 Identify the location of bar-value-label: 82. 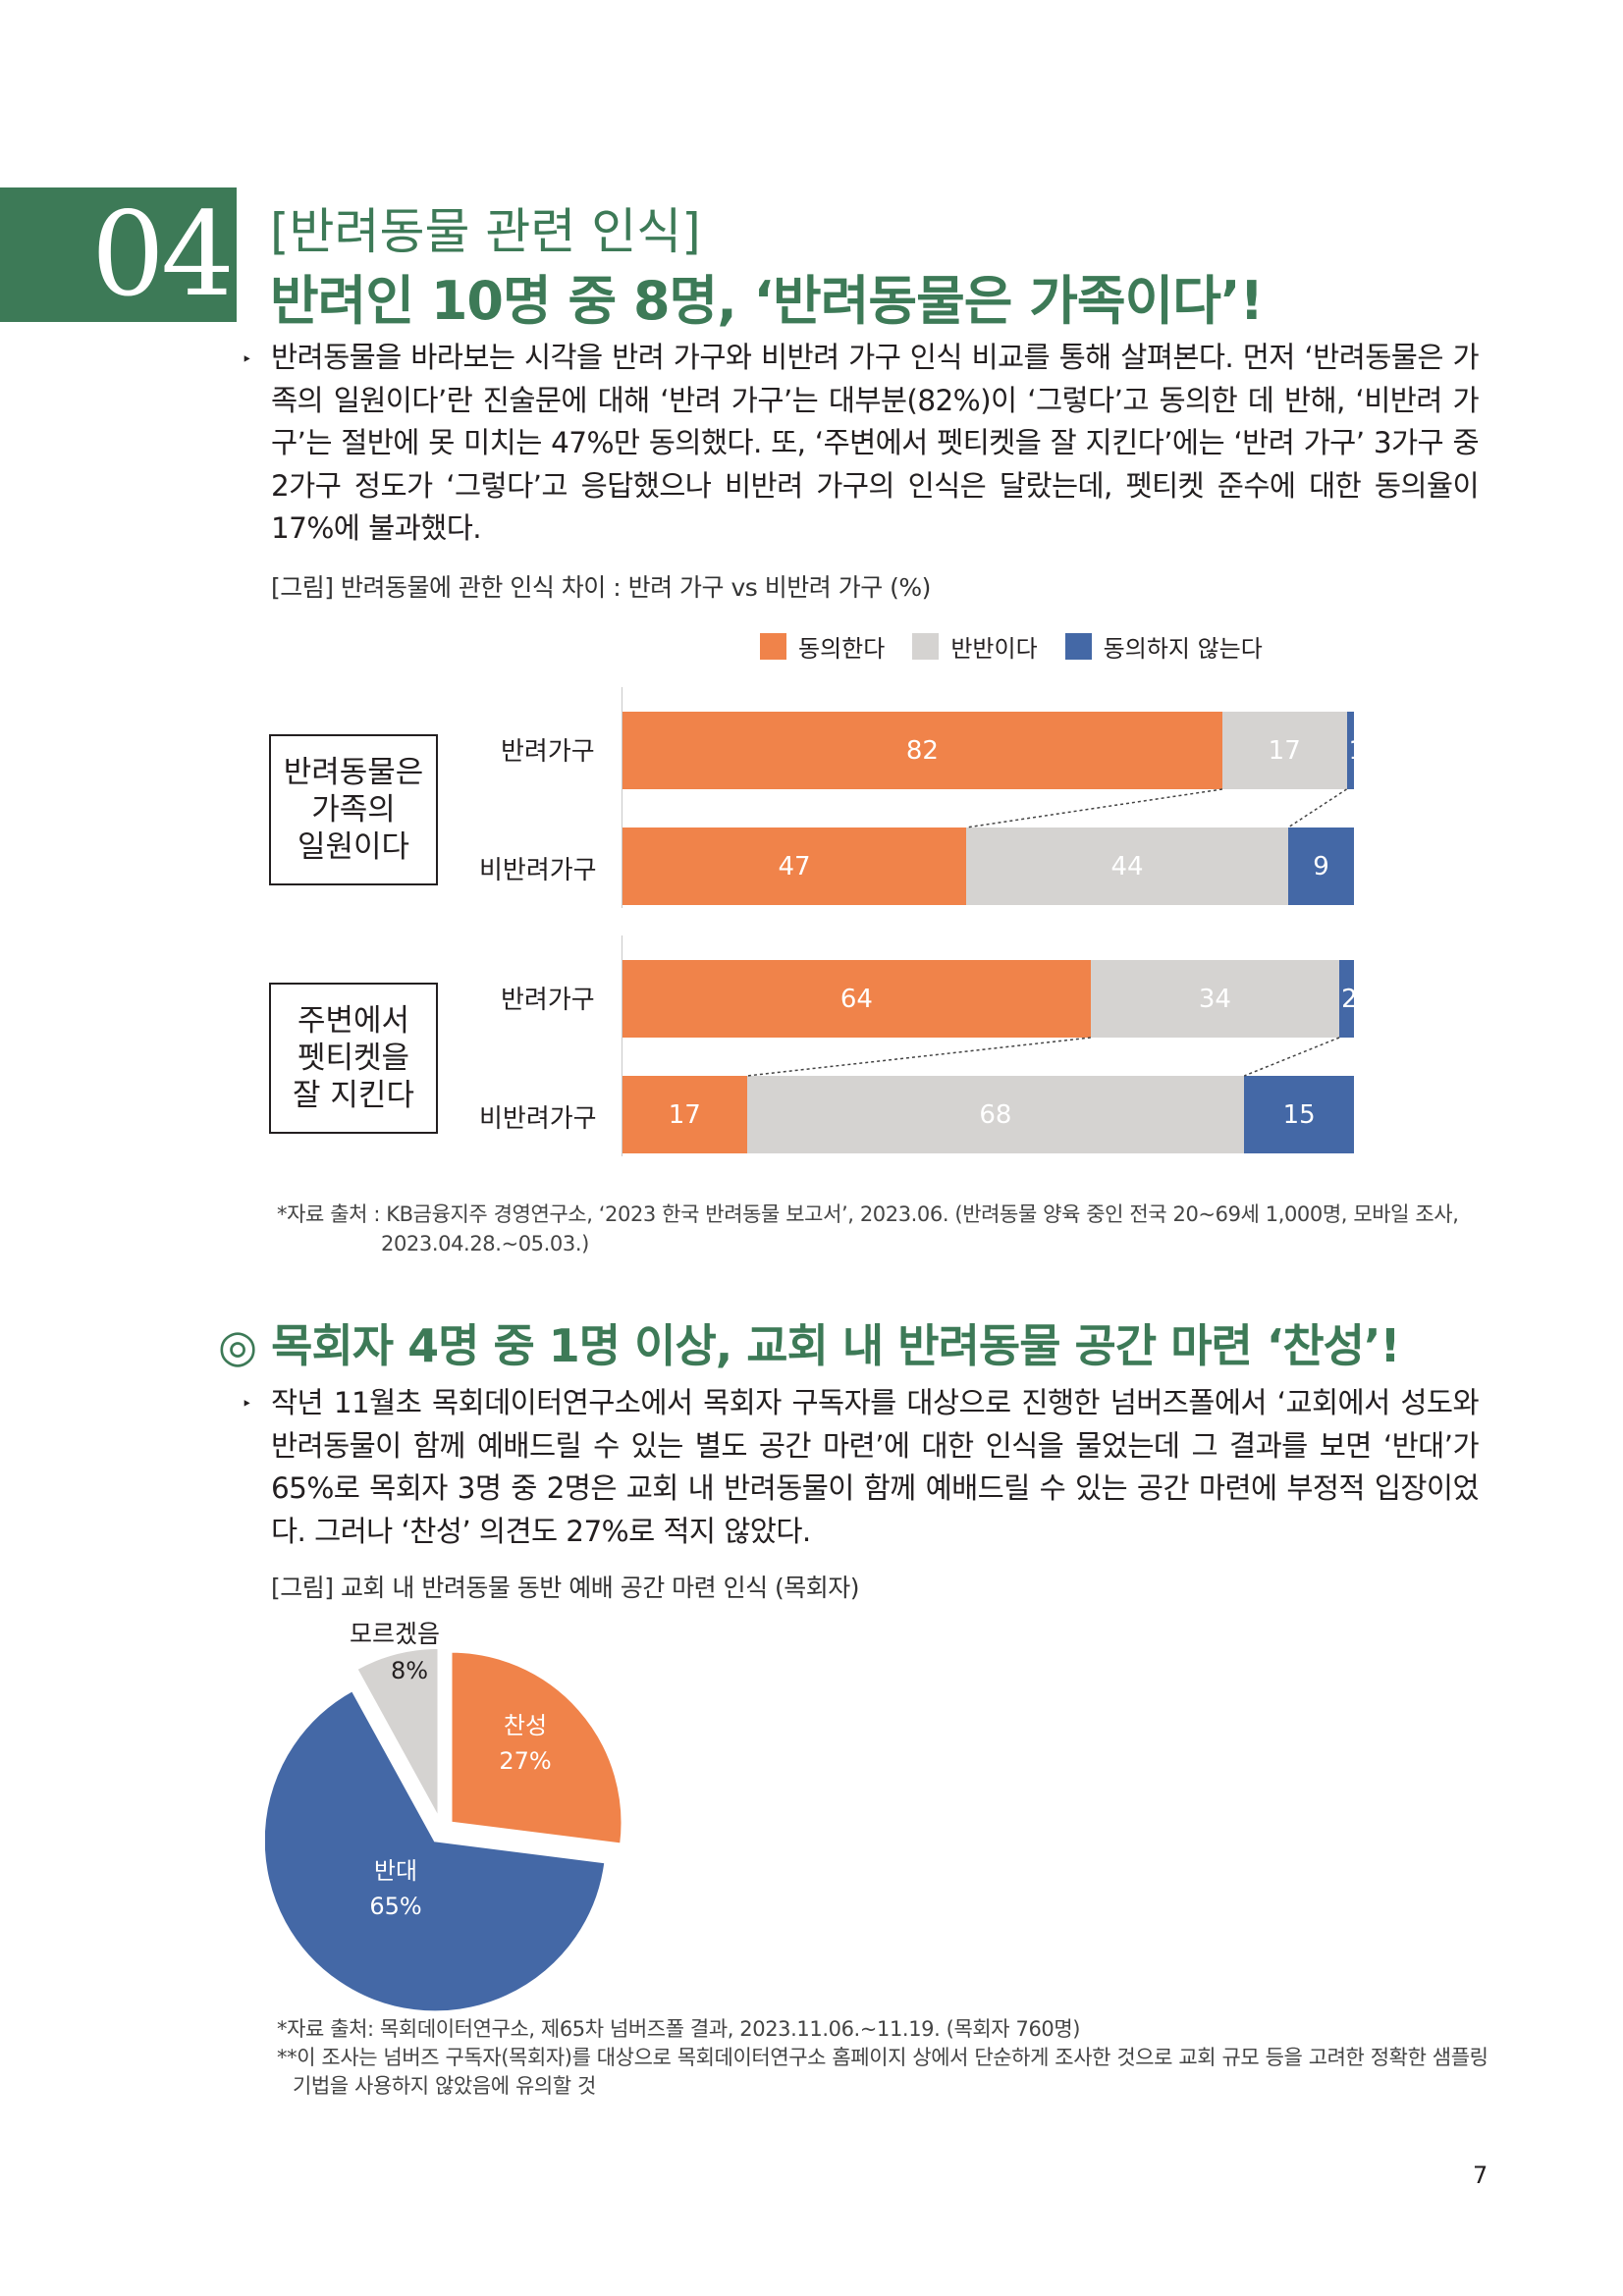
(922, 750).